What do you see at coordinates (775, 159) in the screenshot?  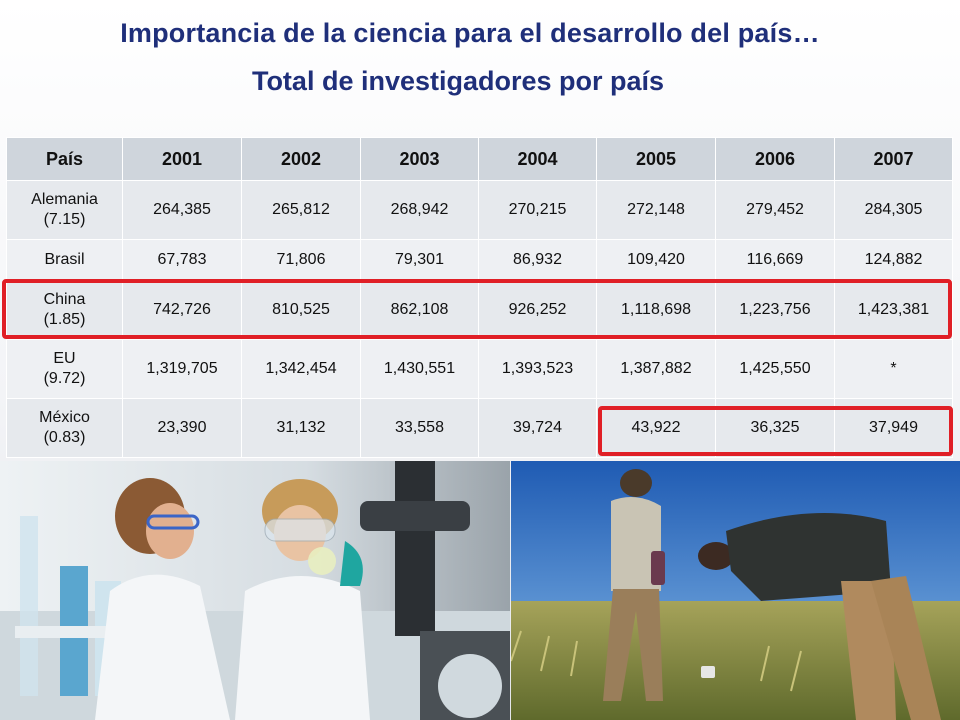 I see `column-header: 2006` at bounding box center [775, 159].